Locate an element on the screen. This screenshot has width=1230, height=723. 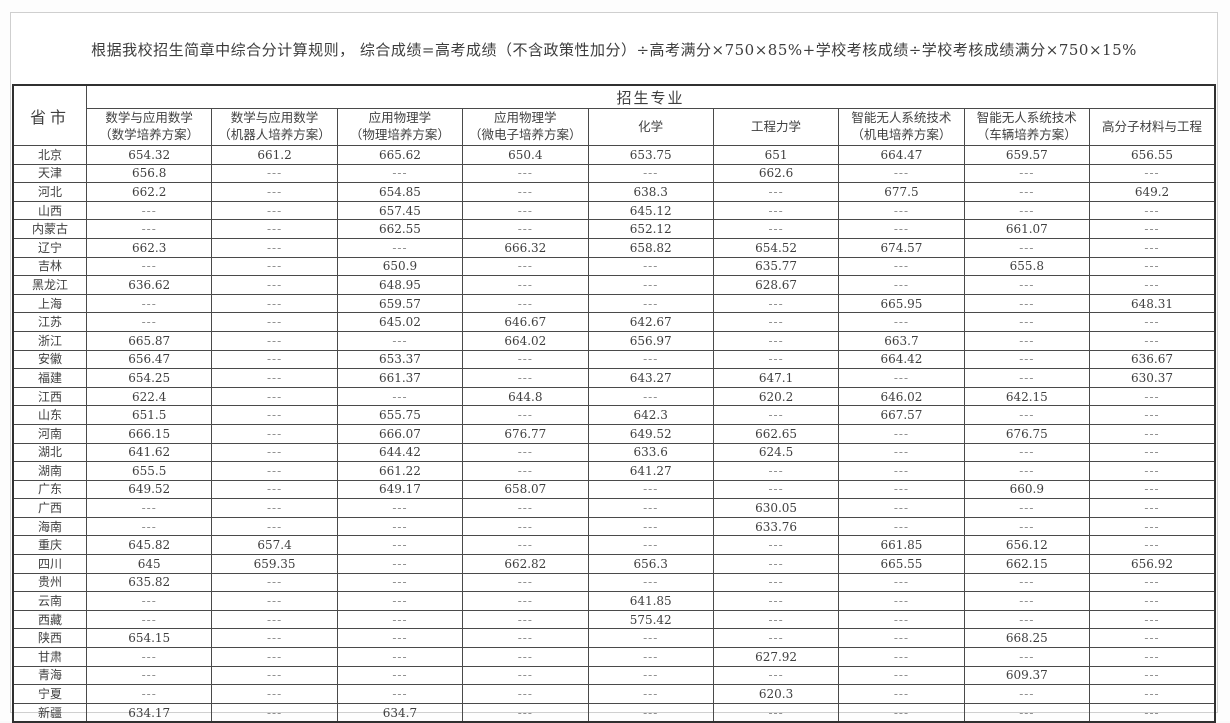
table-row: 贵州 635.82 --- --- --- --- --- --- --- --- is located at coordinates (614, 582).